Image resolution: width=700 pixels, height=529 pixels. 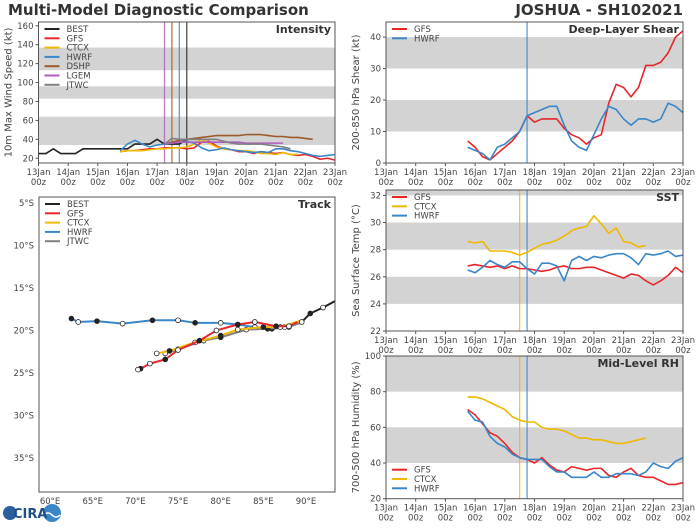 What do you see at coordinates (375, 305) in the screenshot?
I see `y-tick-label: 24` at bounding box center [375, 305].